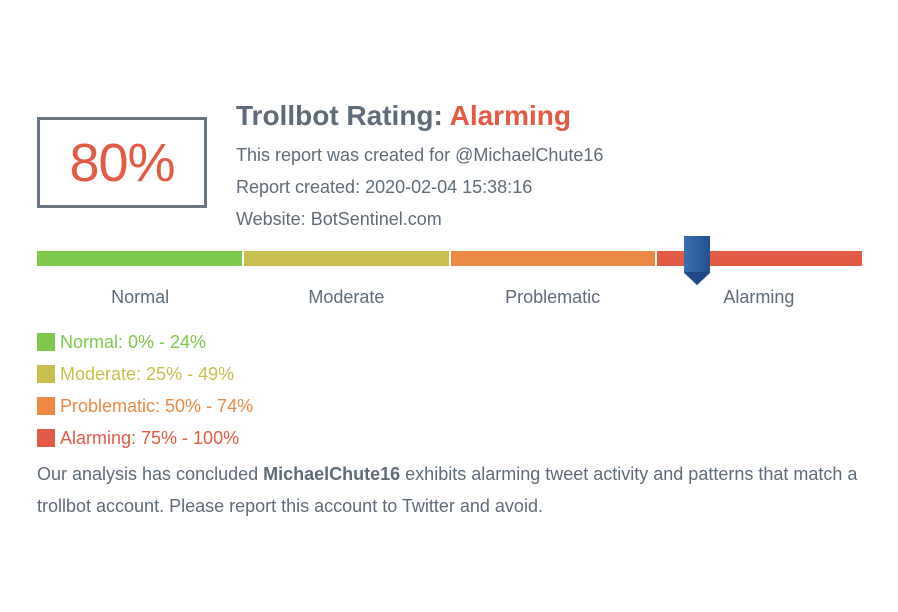  What do you see at coordinates (346, 297) in the screenshot?
I see `scale-label-moderate: Moderate` at bounding box center [346, 297].